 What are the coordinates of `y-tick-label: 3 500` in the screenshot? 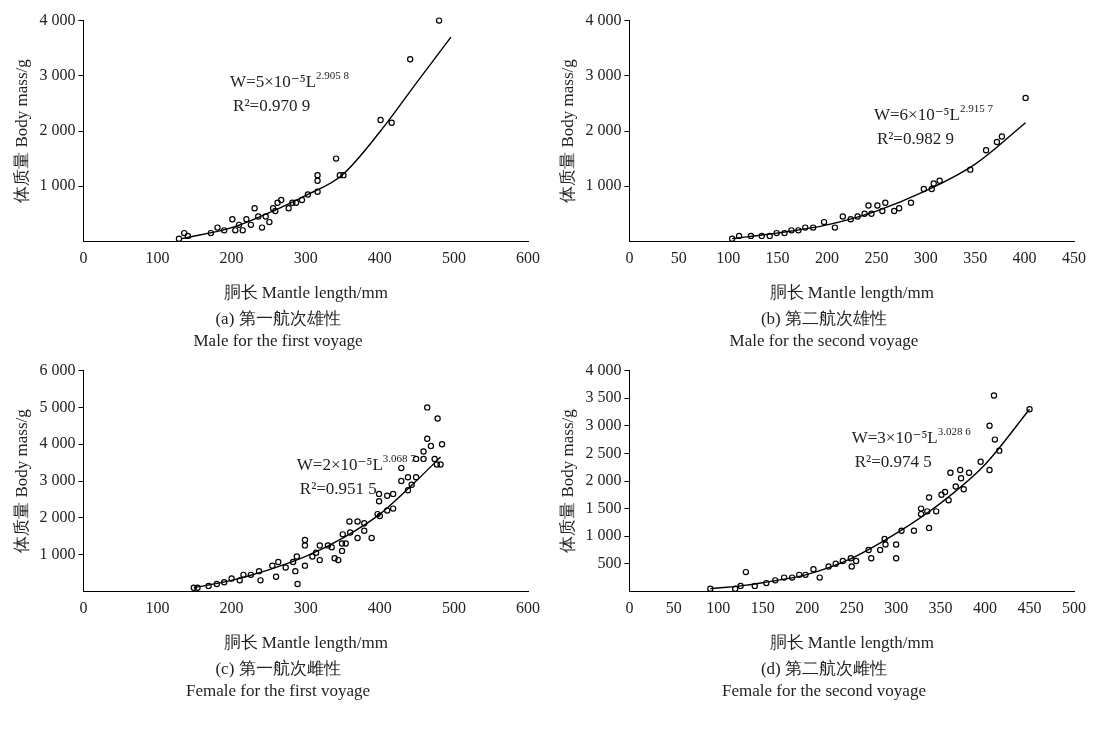 It's located at (603, 397).